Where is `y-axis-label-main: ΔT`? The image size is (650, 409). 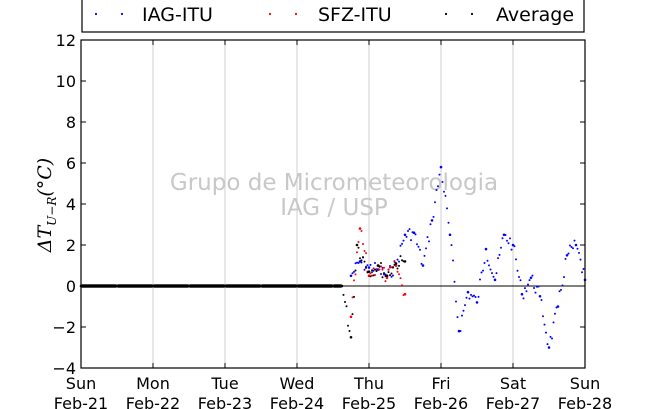
y-axis-label-main: ΔT is located at coordinates (45, 239).